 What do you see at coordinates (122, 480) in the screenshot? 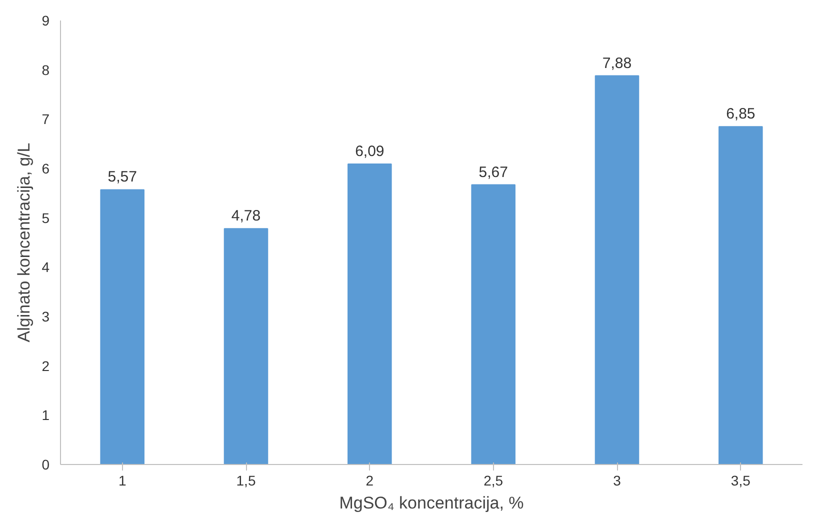
I see `x-tick-label: 1` at bounding box center [122, 480].